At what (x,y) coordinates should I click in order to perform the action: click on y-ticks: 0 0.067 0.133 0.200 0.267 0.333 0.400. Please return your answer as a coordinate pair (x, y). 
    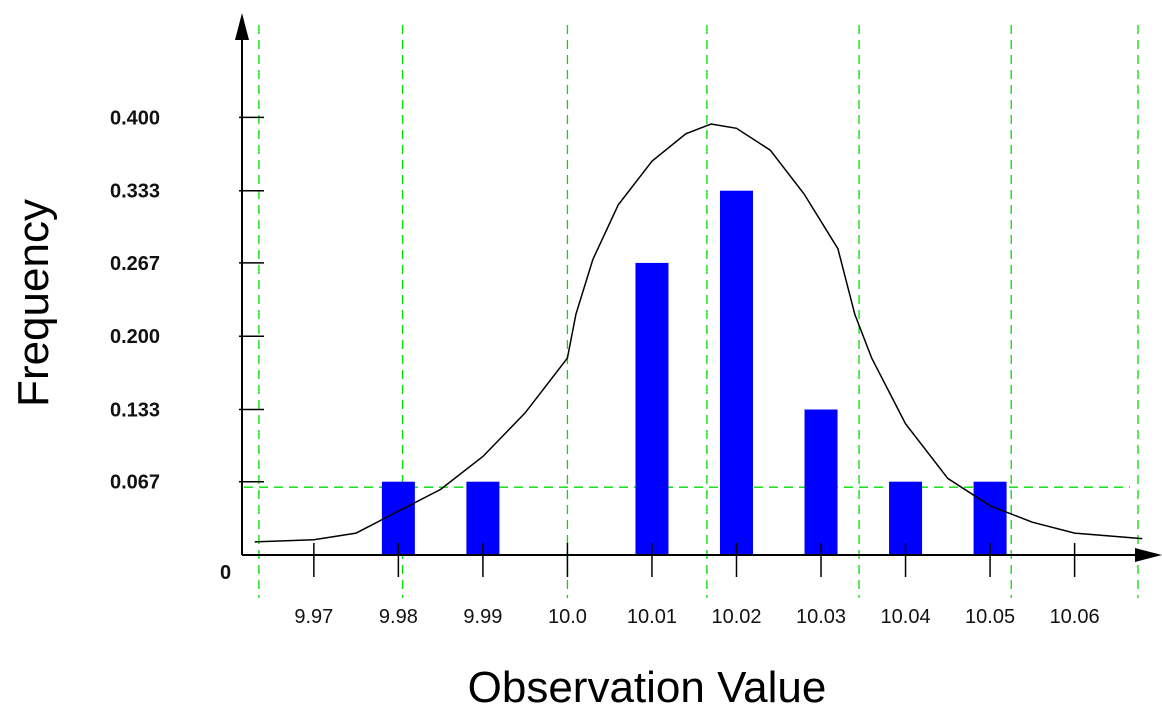
    Looking at the image, I should click on (187, 345).